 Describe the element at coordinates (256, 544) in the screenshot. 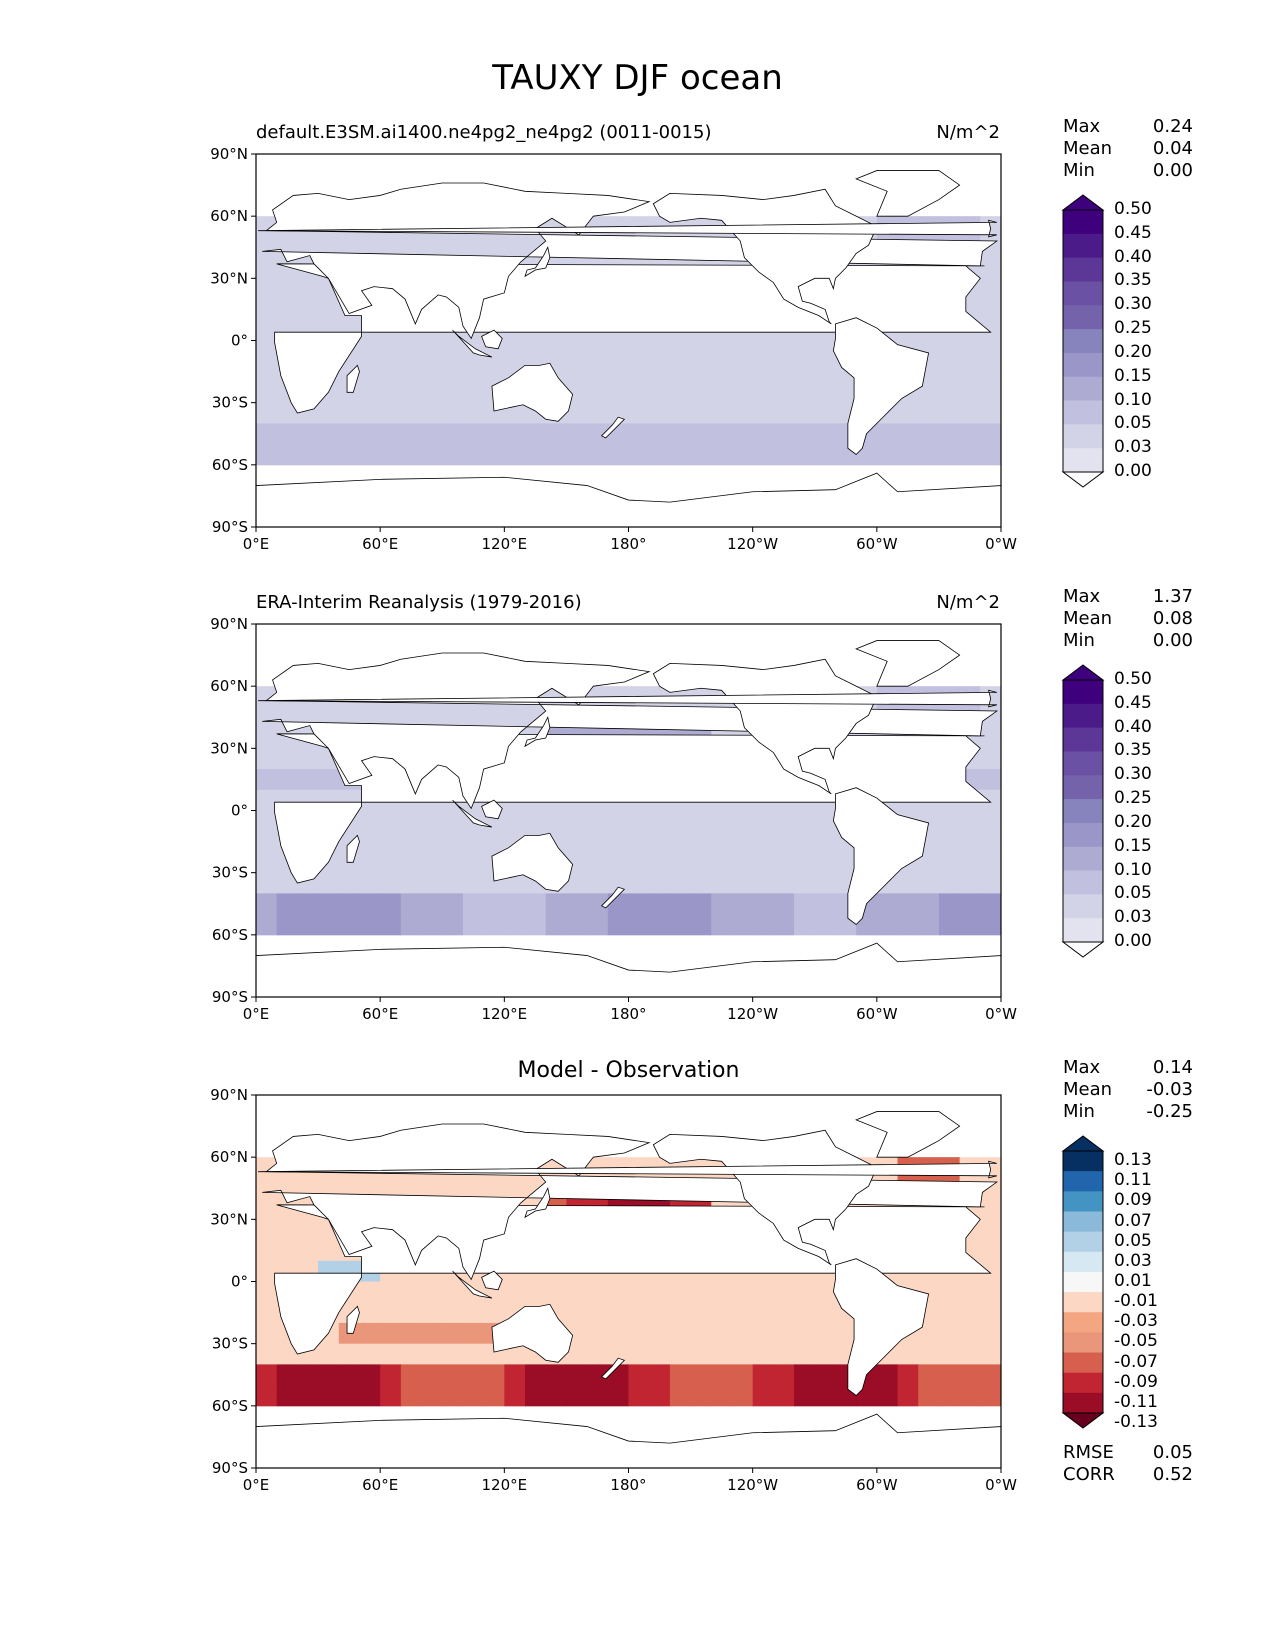

I see `lon-tick-label: 0°E` at that location.